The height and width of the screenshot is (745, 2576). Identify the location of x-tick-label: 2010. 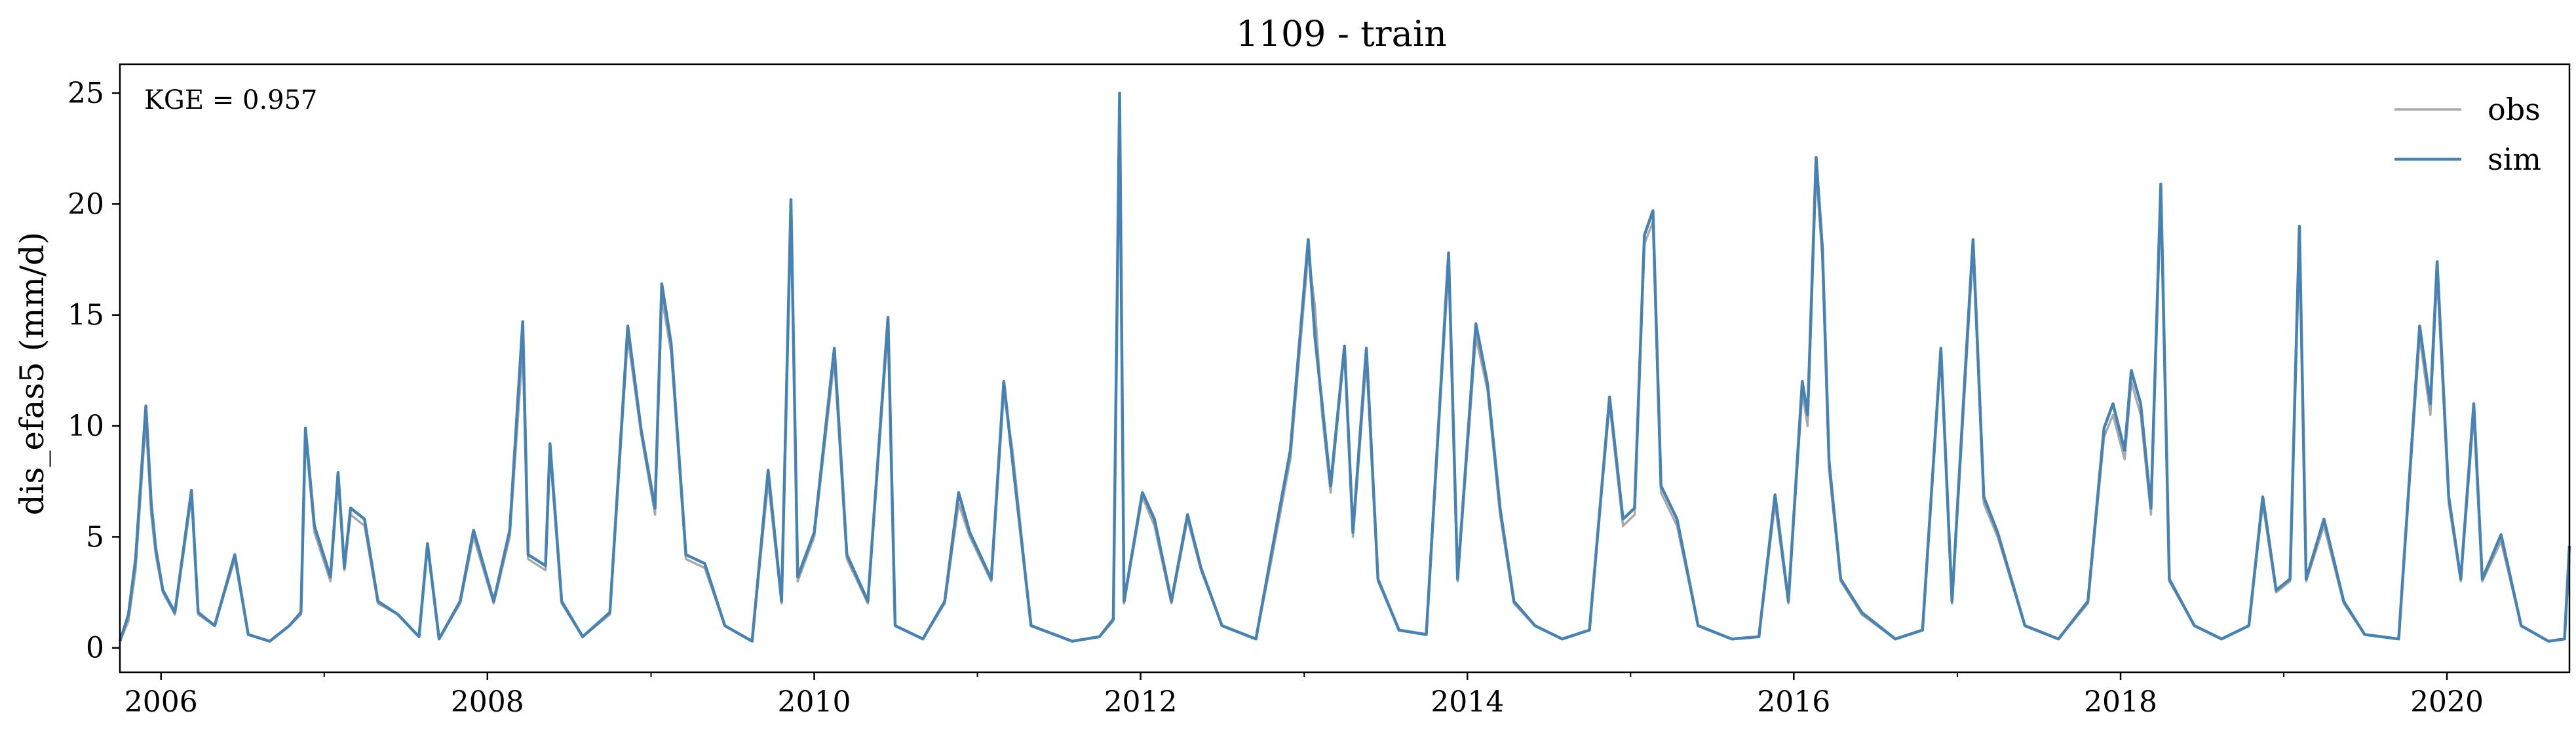
(814, 702).